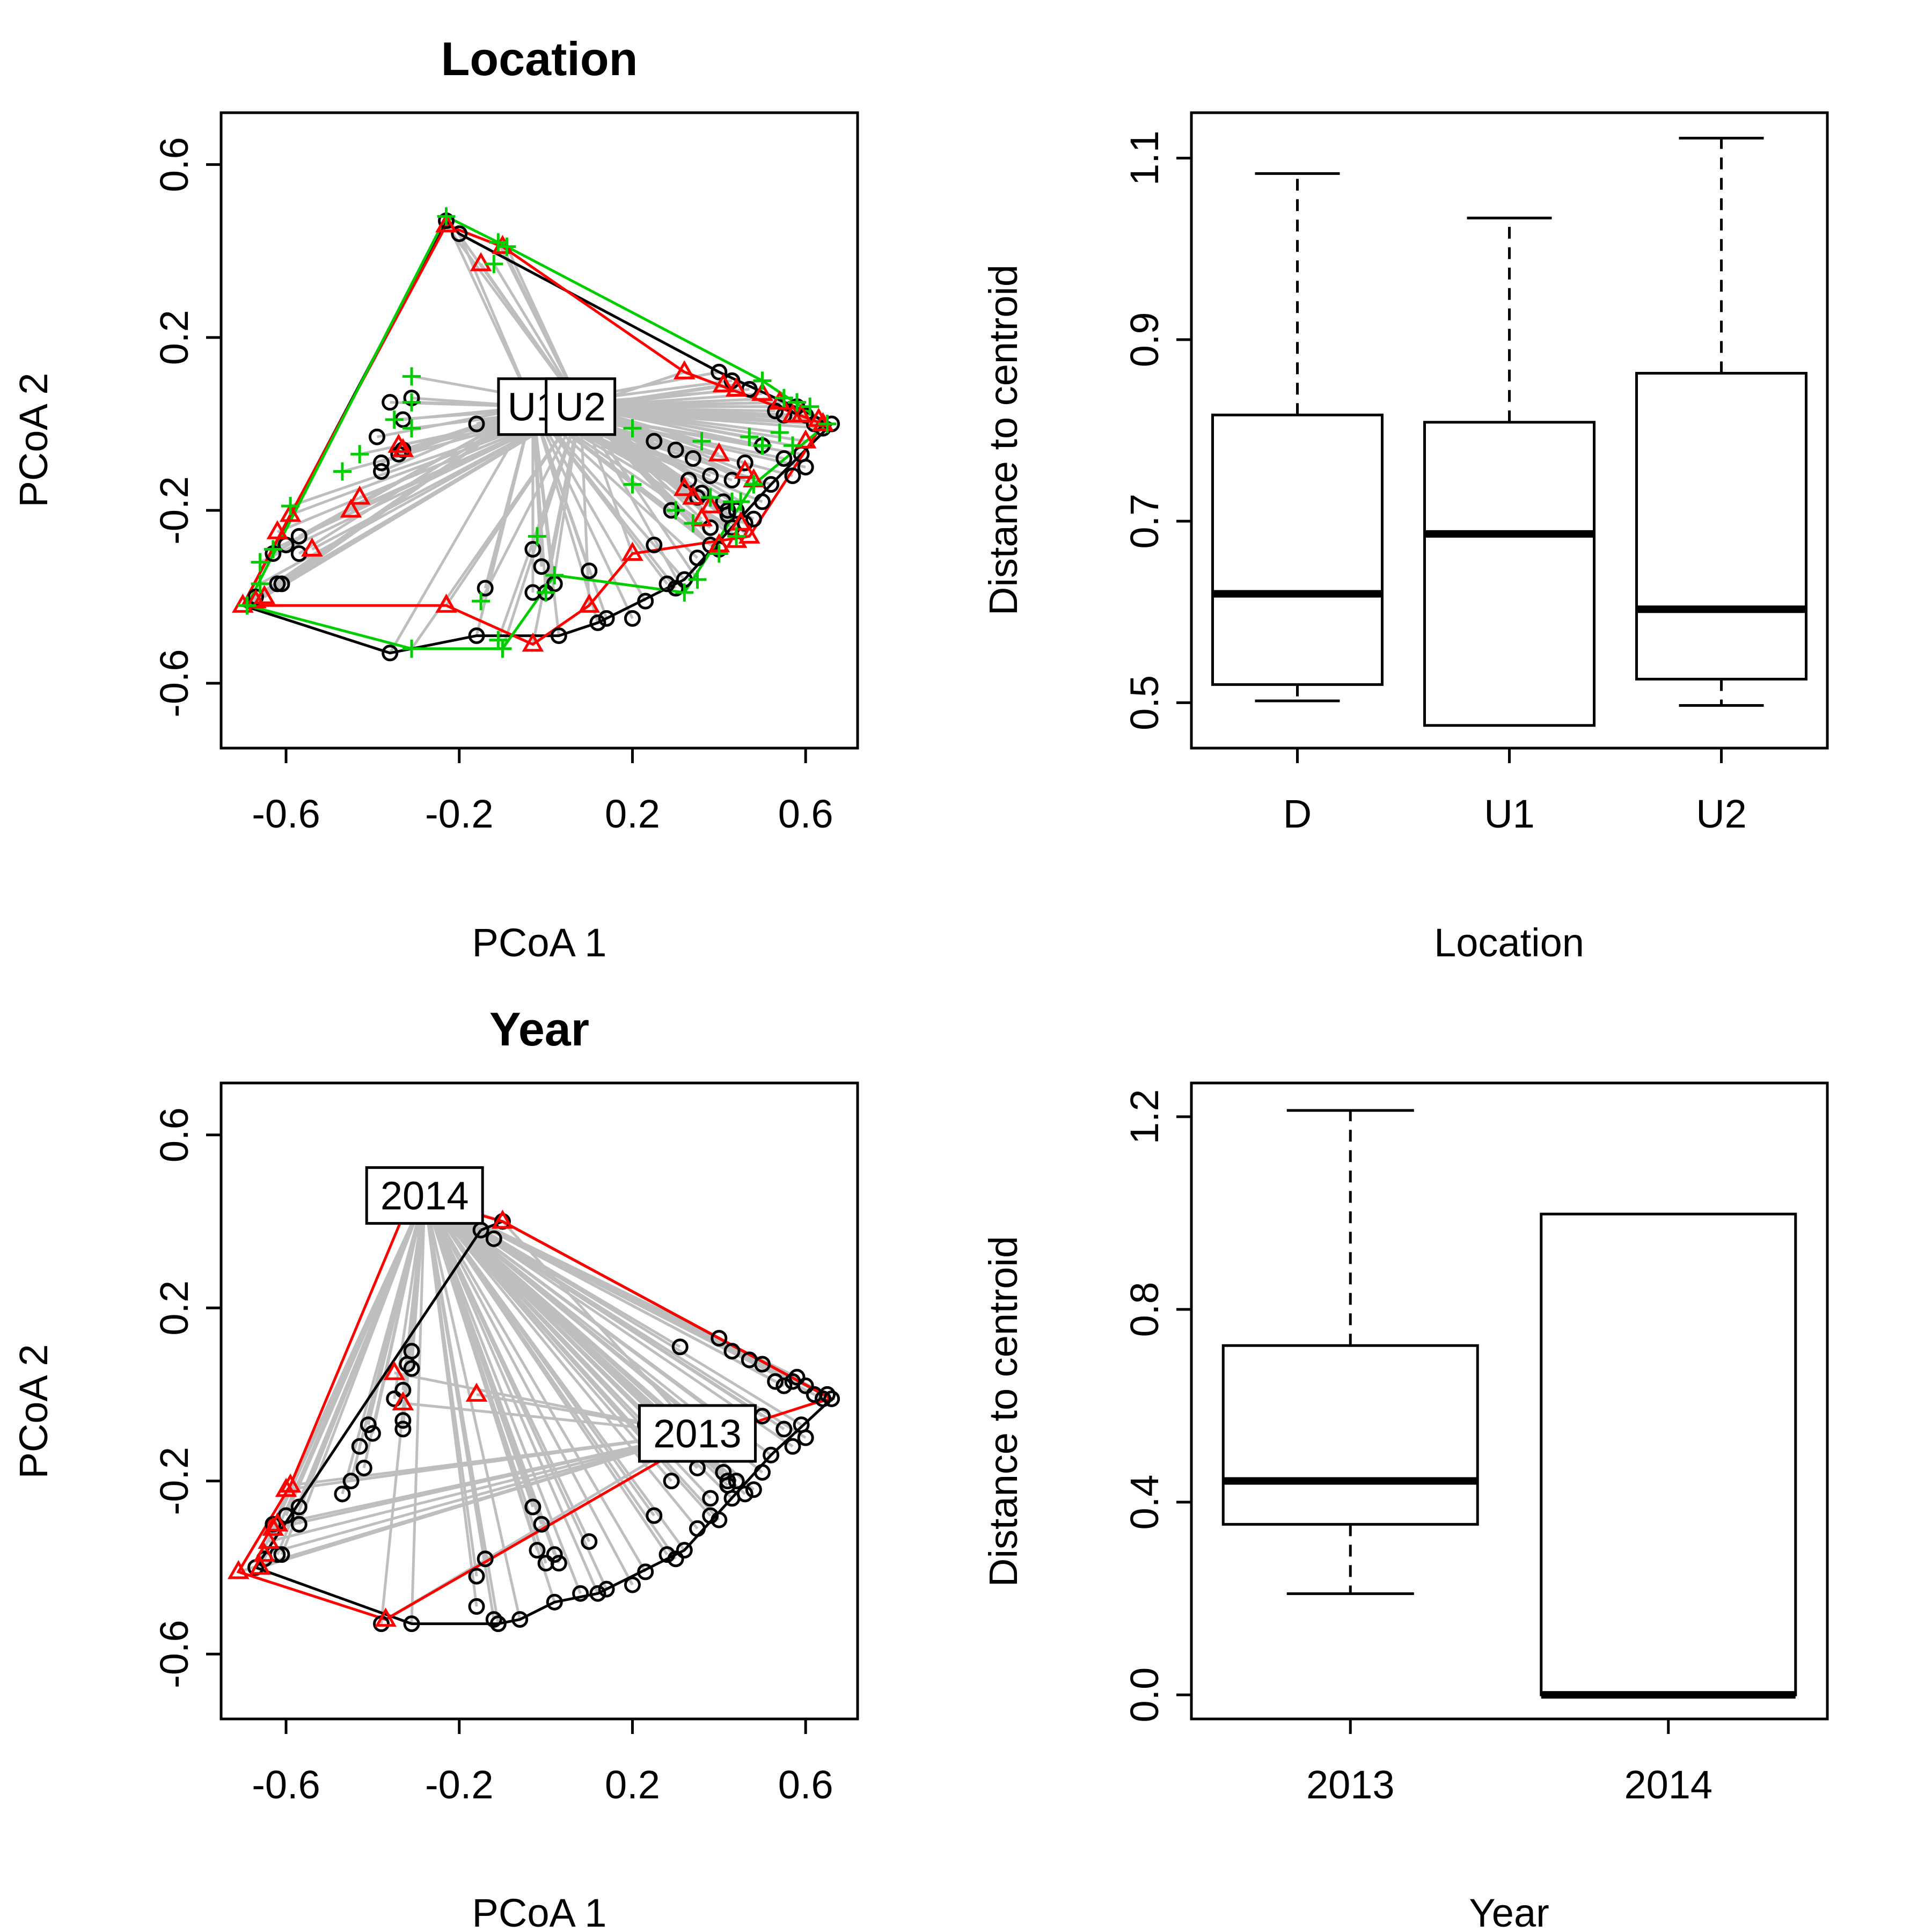 The image size is (1932, 1932). Describe the element at coordinates (632, 1784) in the screenshot. I see `x-tick-label: 0.2` at that location.